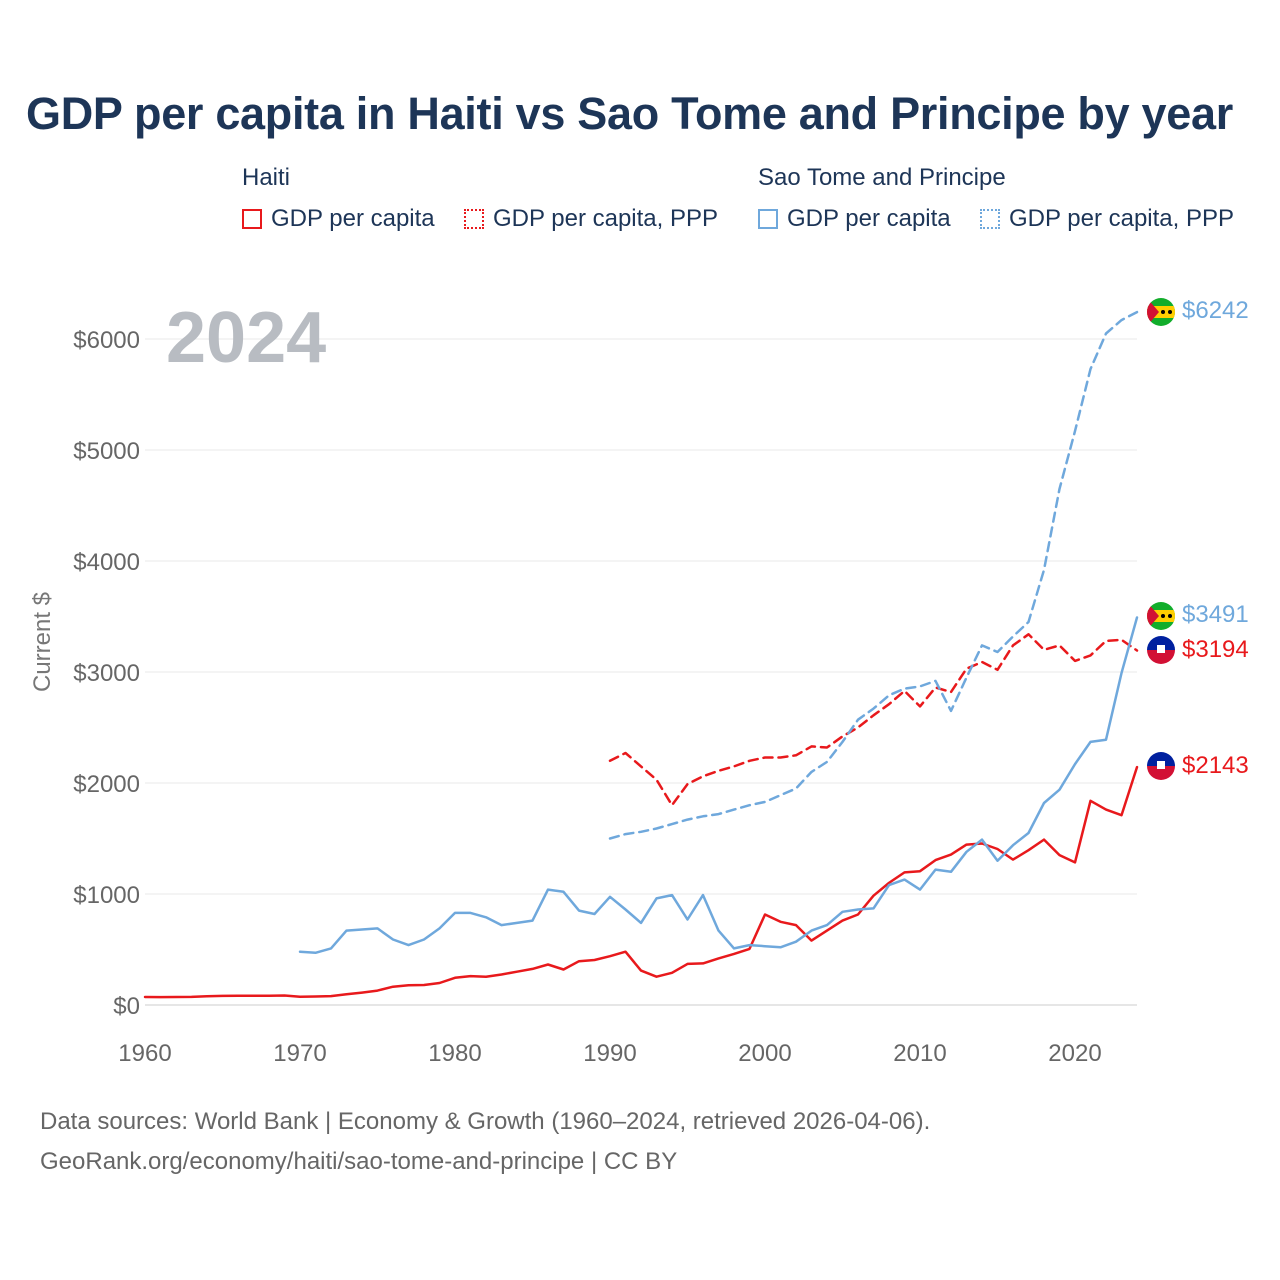 The width and height of the screenshot is (1280, 1280). Describe the element at coordinates (299, 1053) in the screenshot. I see `x-tick-label: 1970` at that location.